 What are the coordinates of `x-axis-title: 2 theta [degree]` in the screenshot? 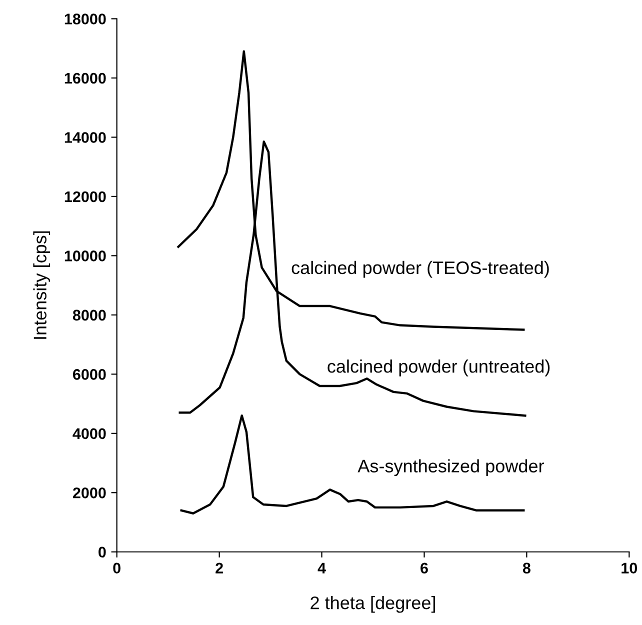 It's located at (372, 604).